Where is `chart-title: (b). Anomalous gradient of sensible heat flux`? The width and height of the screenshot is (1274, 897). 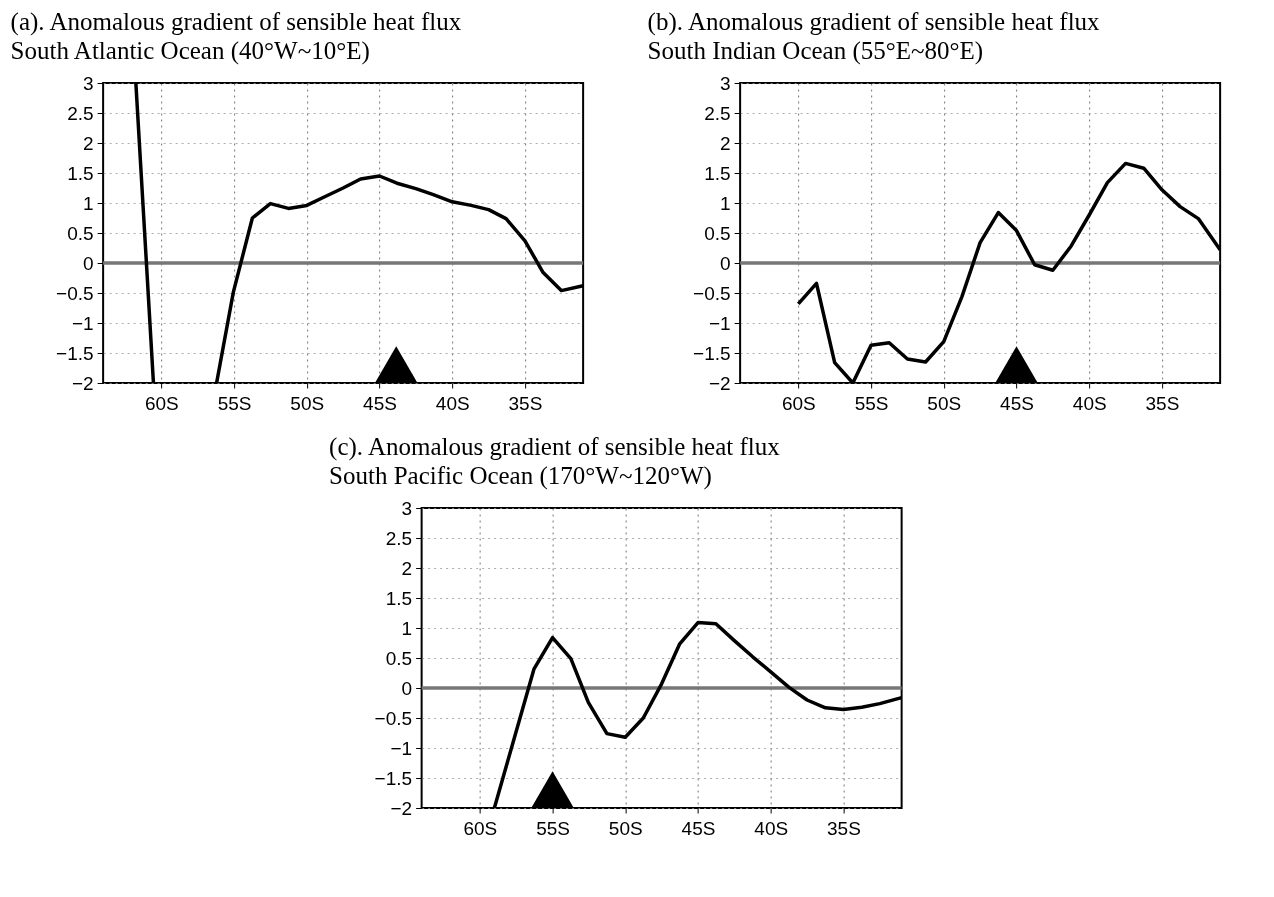
chart-title: (b). Anomalous gradient of sensible heat flux is located at coordinates (874, 22).